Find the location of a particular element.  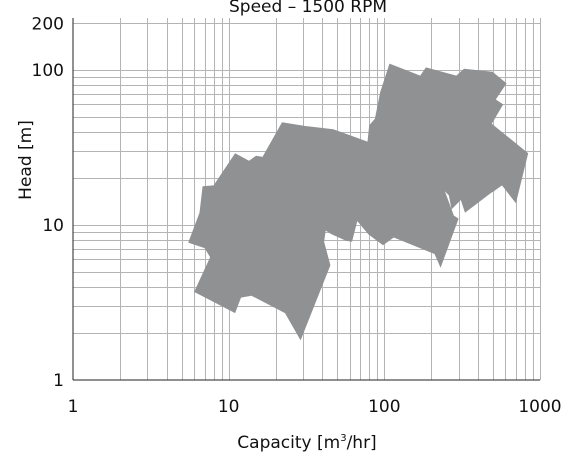

y-tick-label: 10 is located at coordinates (53, 226).